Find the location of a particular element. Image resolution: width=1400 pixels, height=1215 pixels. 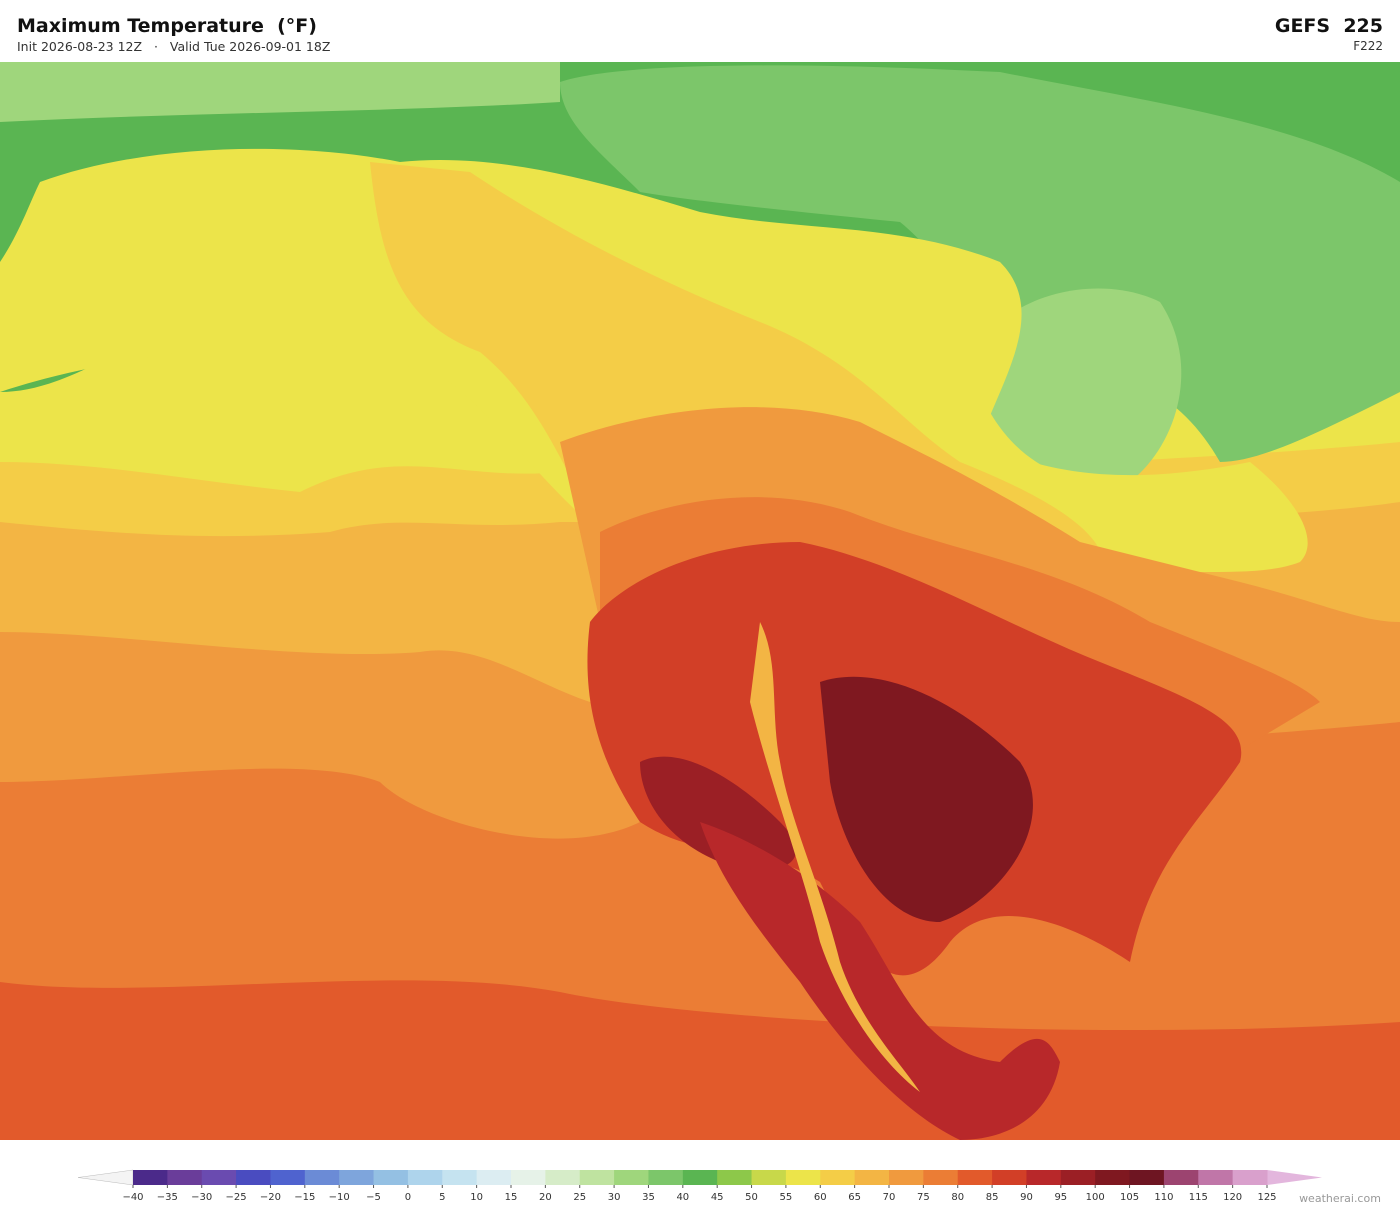

heat-core is located at coordinates (926, 799).